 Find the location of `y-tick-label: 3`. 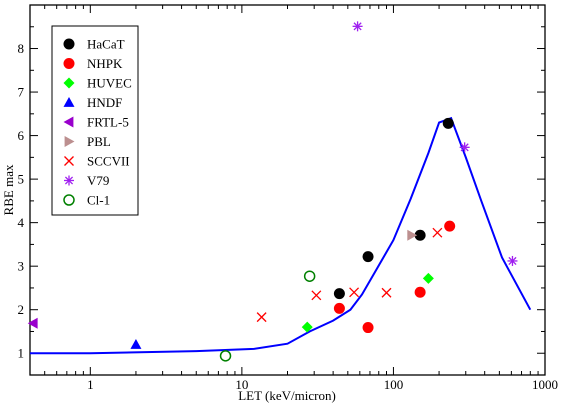

y-tick-label: 3 is located at coordinates (21, 266).